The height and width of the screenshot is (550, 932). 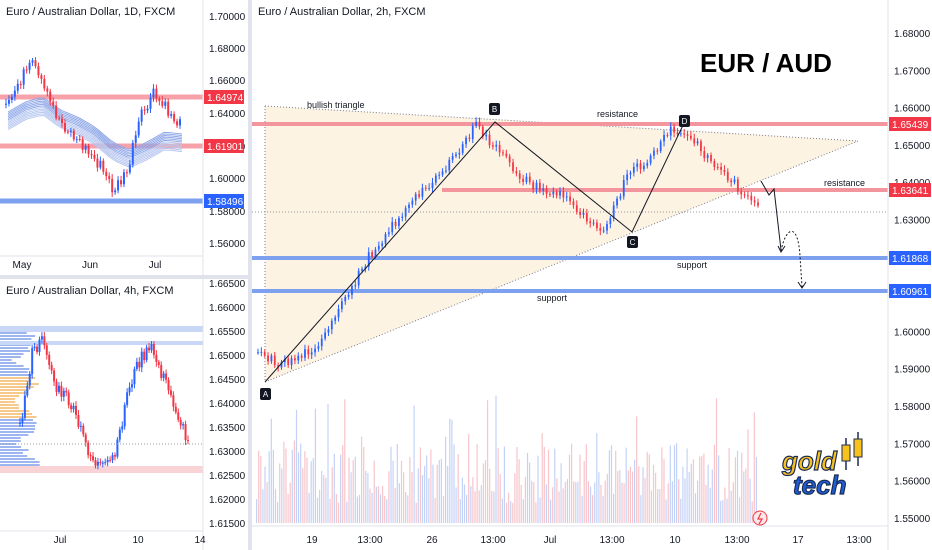 I want to click on h4-y-tick-label: 1.65000, so click(x=227, y=356).